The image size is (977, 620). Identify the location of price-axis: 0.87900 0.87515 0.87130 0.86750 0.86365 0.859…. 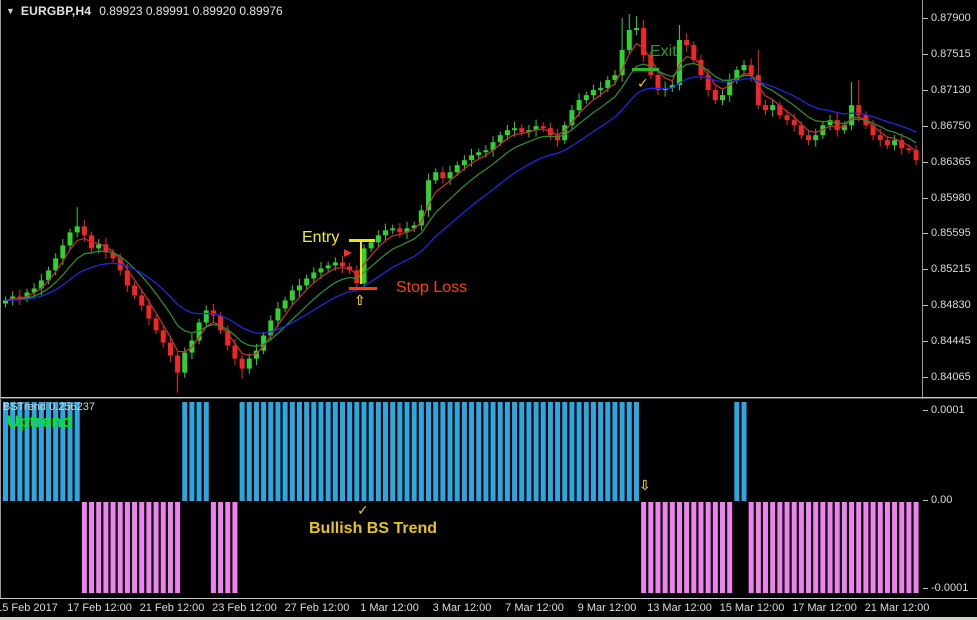
(950, 299).